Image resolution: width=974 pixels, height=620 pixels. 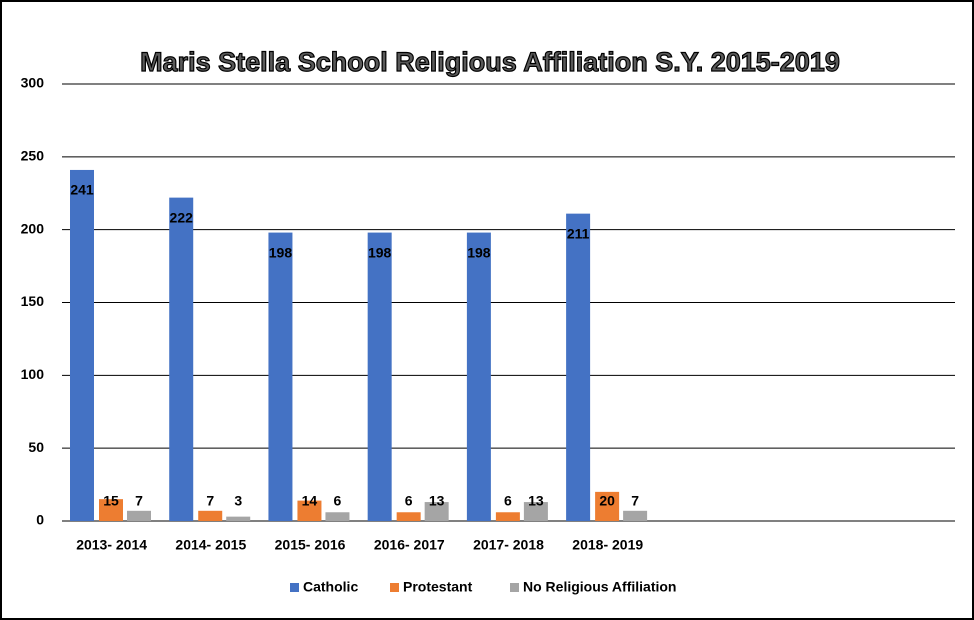 I want to click on x-tick-label: 2017- 2018, so click(x=508, y=545).